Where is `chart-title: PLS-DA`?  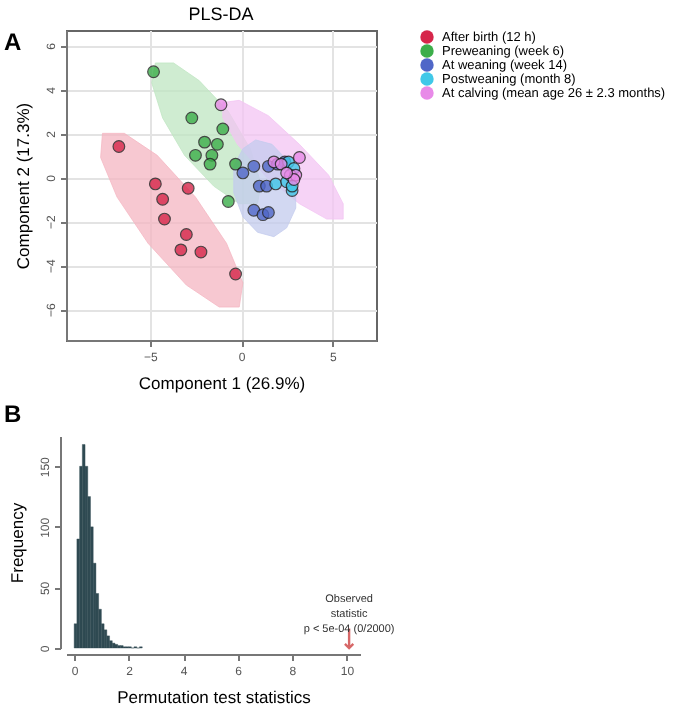
chart-title: PLS-DA is located at coordinates (221, 14).